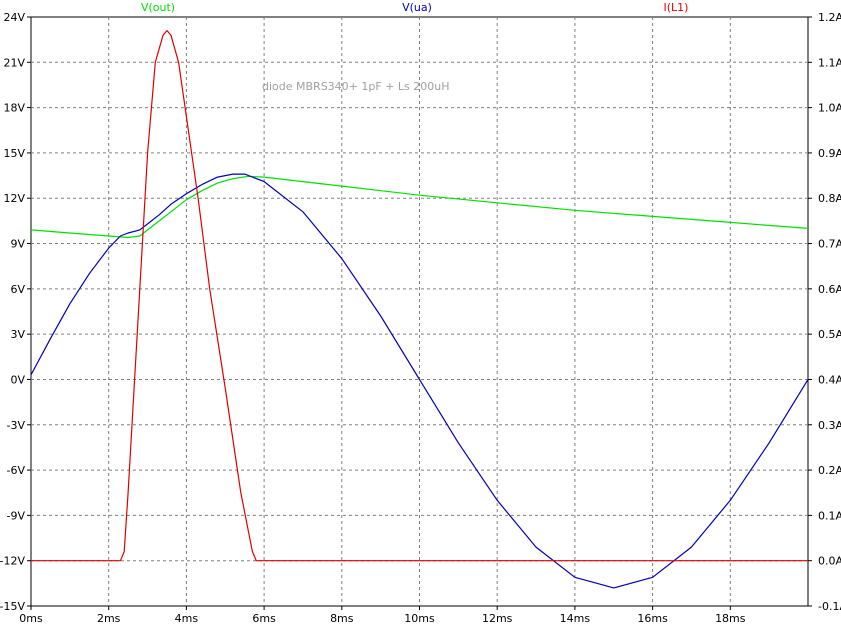 Image resolution: width=841 pixels, height=626 pixels. I want to click on y-left-tick-label: -15V, so click(12, 606).